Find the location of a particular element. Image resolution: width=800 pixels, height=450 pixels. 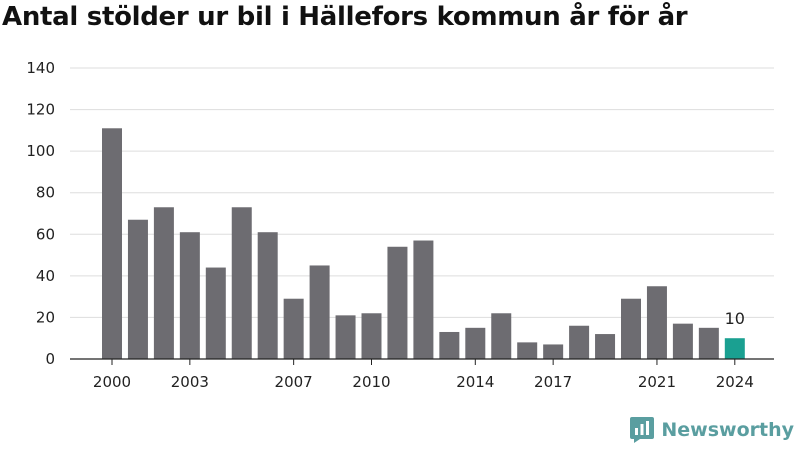

x-tick-label: 2024 is located at coordinates (735, 382).